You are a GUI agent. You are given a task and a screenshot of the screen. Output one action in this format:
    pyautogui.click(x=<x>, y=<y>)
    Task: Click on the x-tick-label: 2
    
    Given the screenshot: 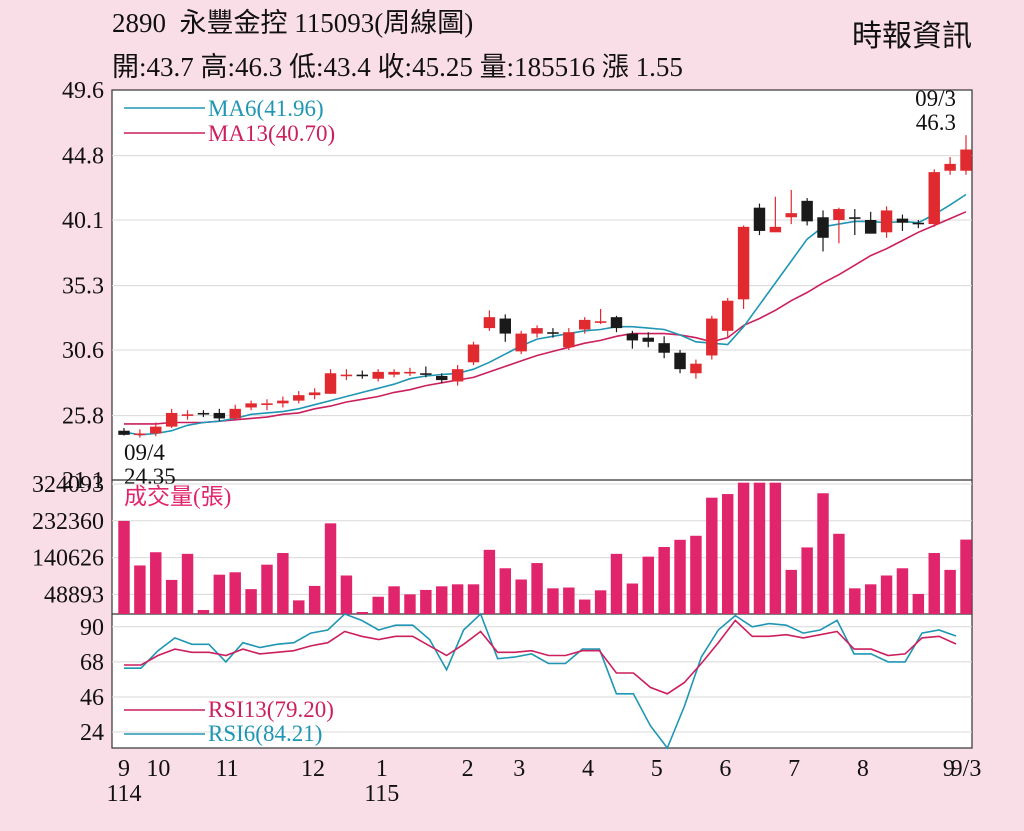 What is the action you would take?
    pyautogui.click(x=468, y=769)
    